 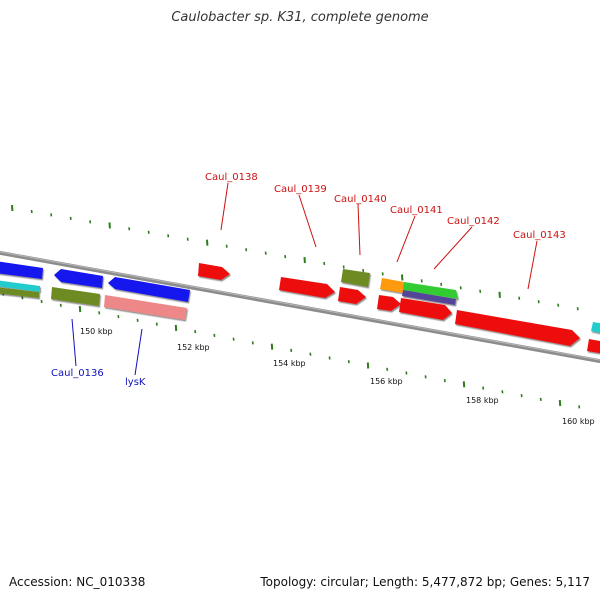 What do you see at coordinates (214, 271) in the screenshot?
I see `feature-red-caul0138` at bounding box center [214, 271].